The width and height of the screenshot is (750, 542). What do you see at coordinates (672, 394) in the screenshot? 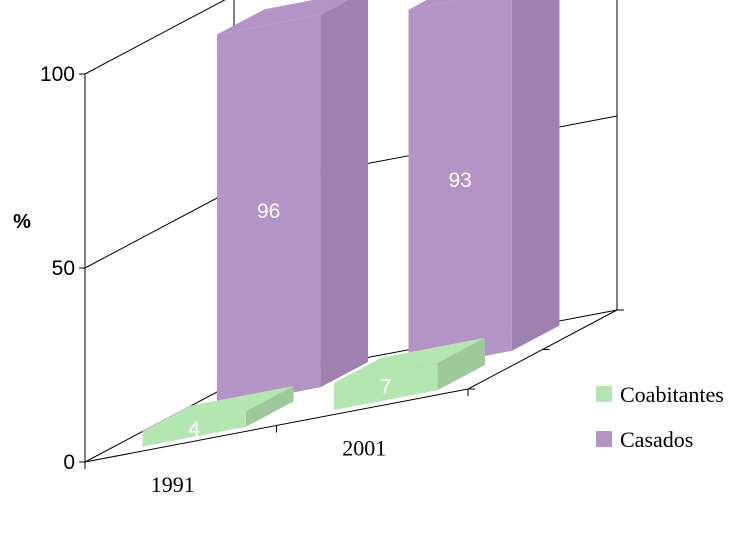
I see `legend-label: Coabitantes` at bounding box center [672, 394].